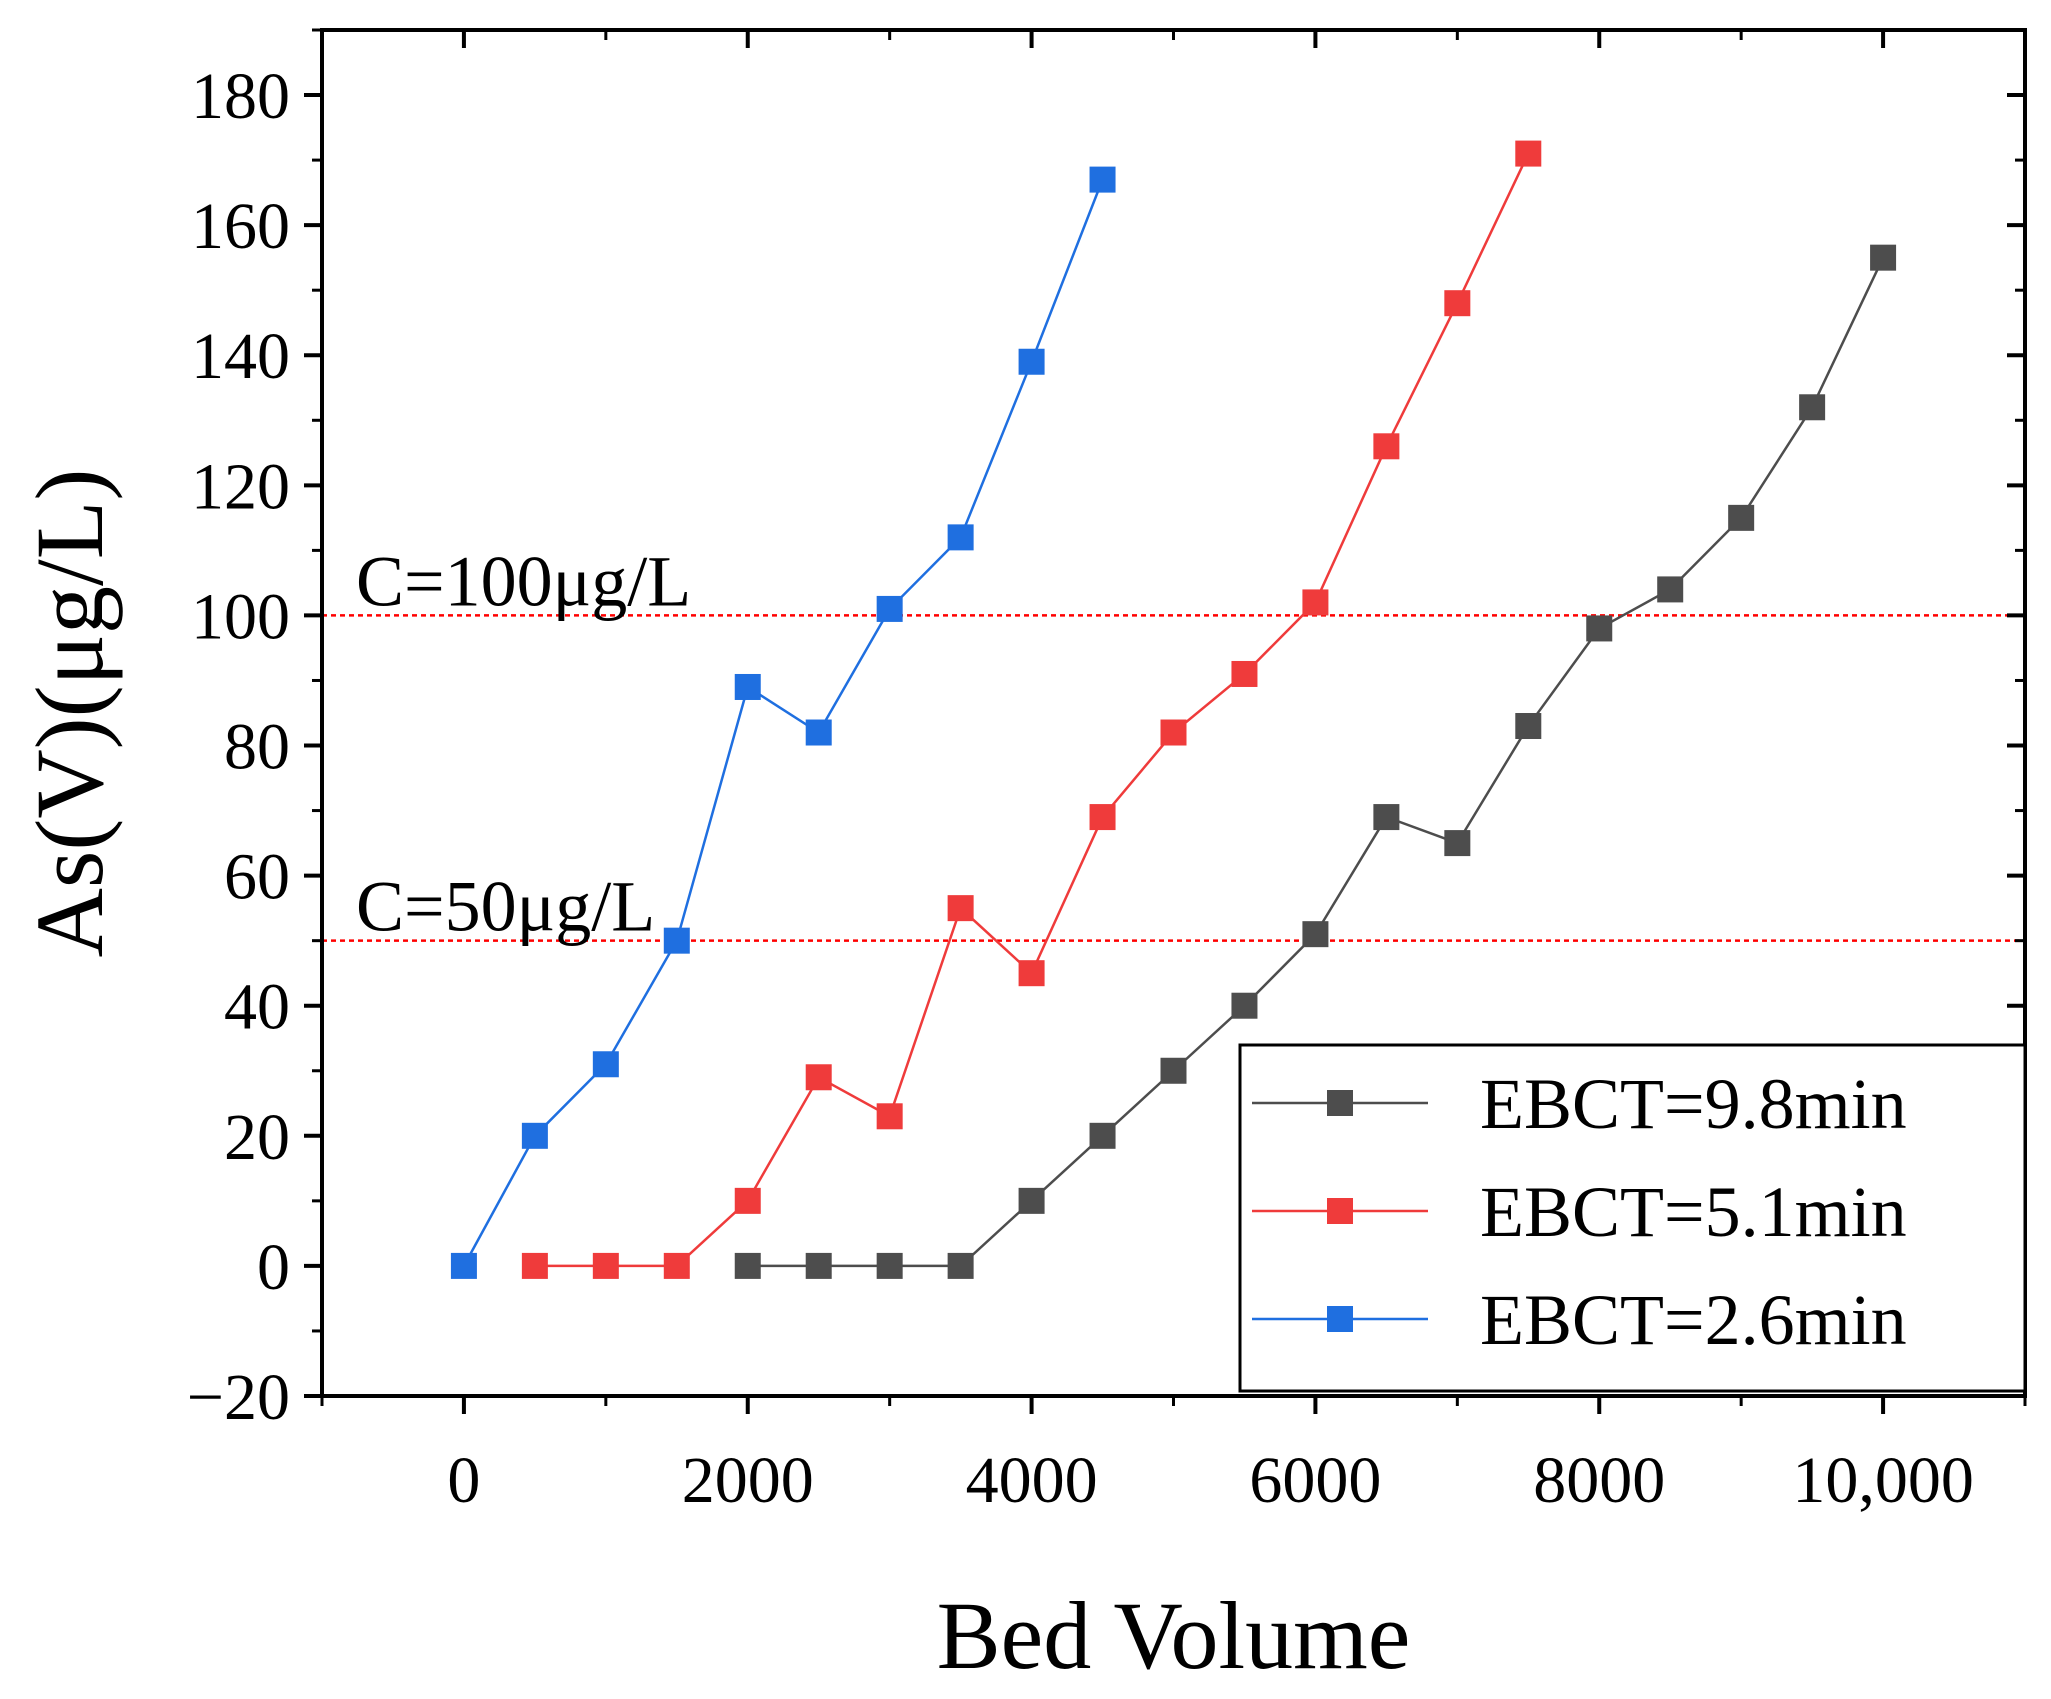  What do you see at coordinates (257, 877) in the screenshot?
I see `y-tick-label: 60` at bounding box center [257, 877].